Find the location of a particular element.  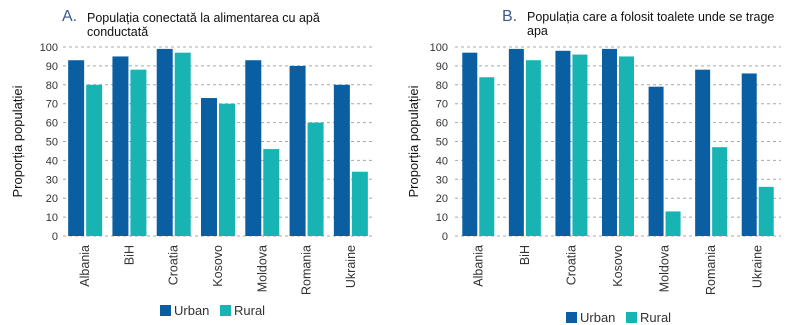

chart-a-letter: A. is located at coordinates (69, 16).